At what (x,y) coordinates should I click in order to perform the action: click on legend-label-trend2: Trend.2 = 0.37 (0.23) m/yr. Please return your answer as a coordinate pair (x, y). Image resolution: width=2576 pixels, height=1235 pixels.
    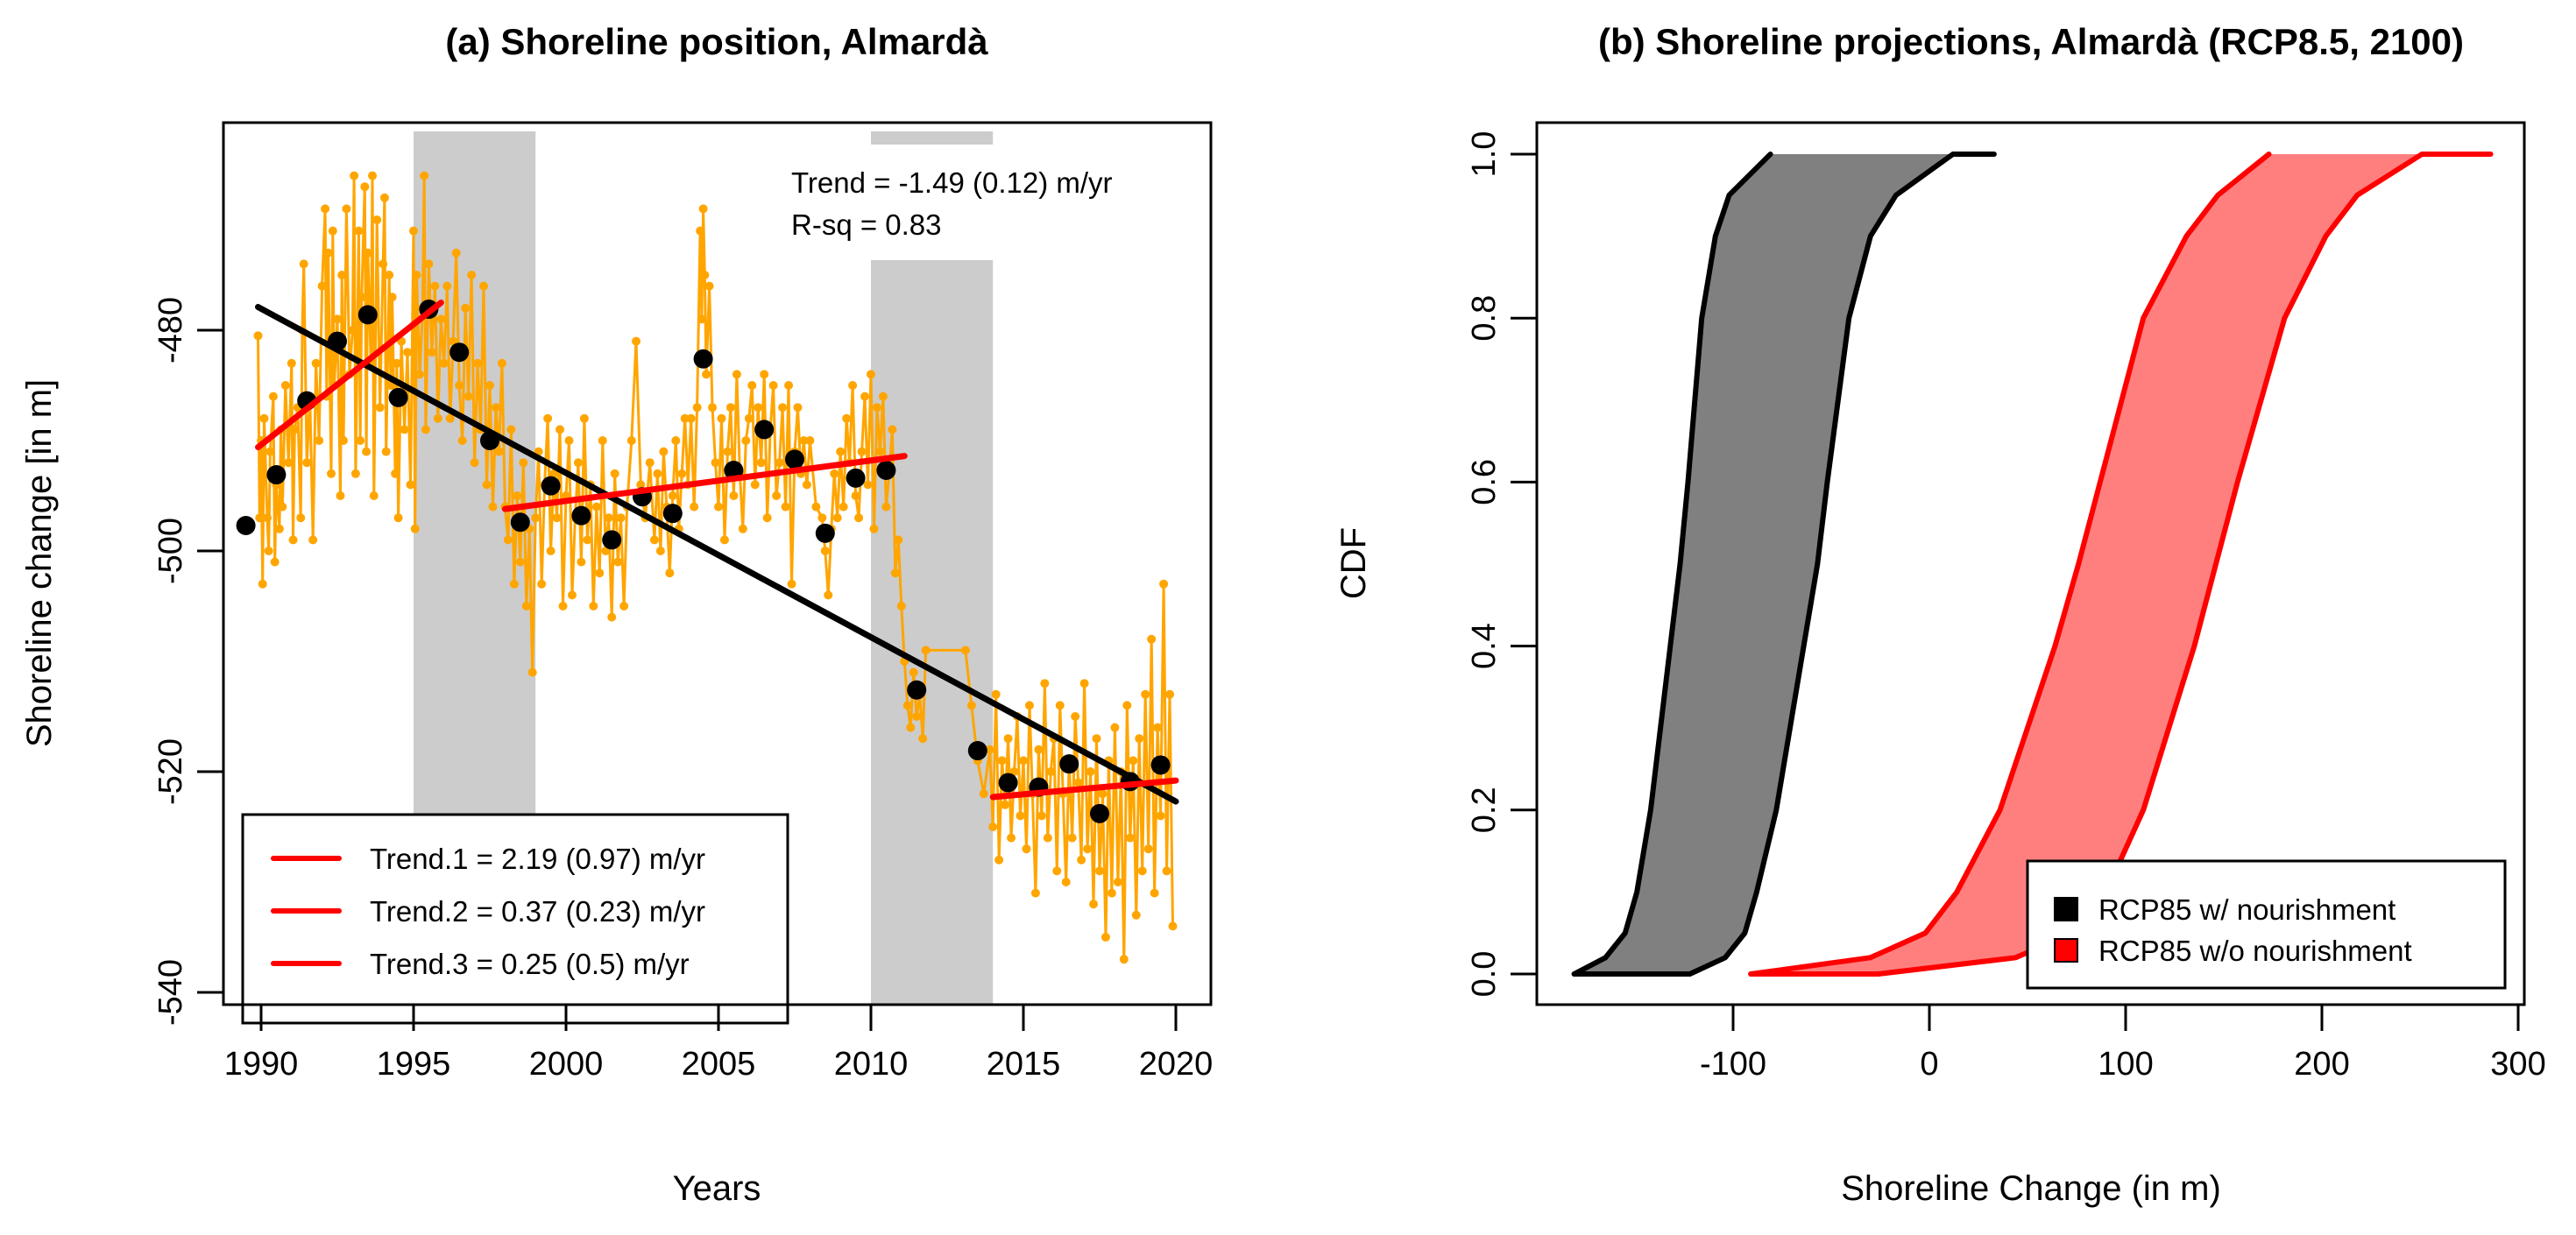
    Looking at the image, I should click on (537, 911).